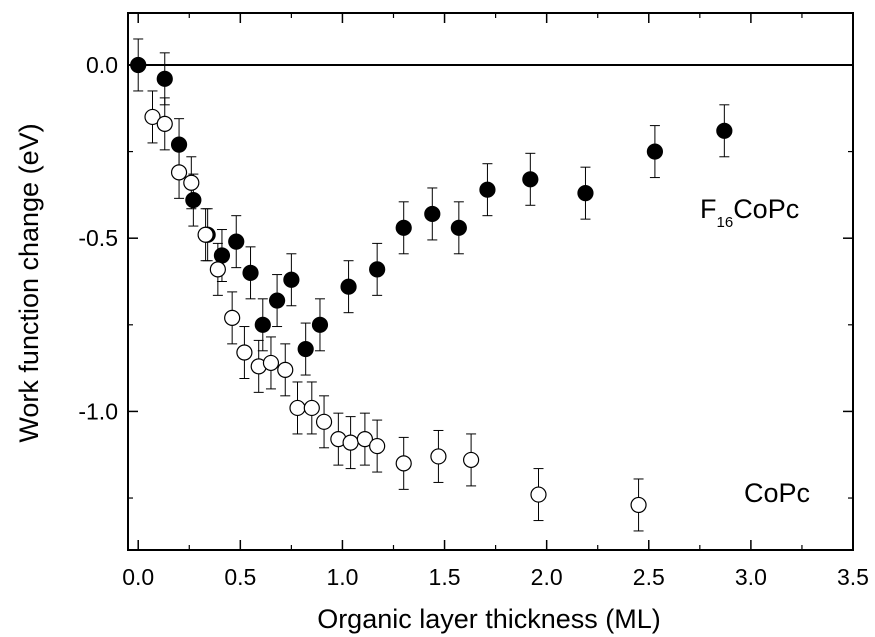 This screenshot has width=875, height=637. I want to click on series-label-f16copc-subscript: 16, so click(725, 222).